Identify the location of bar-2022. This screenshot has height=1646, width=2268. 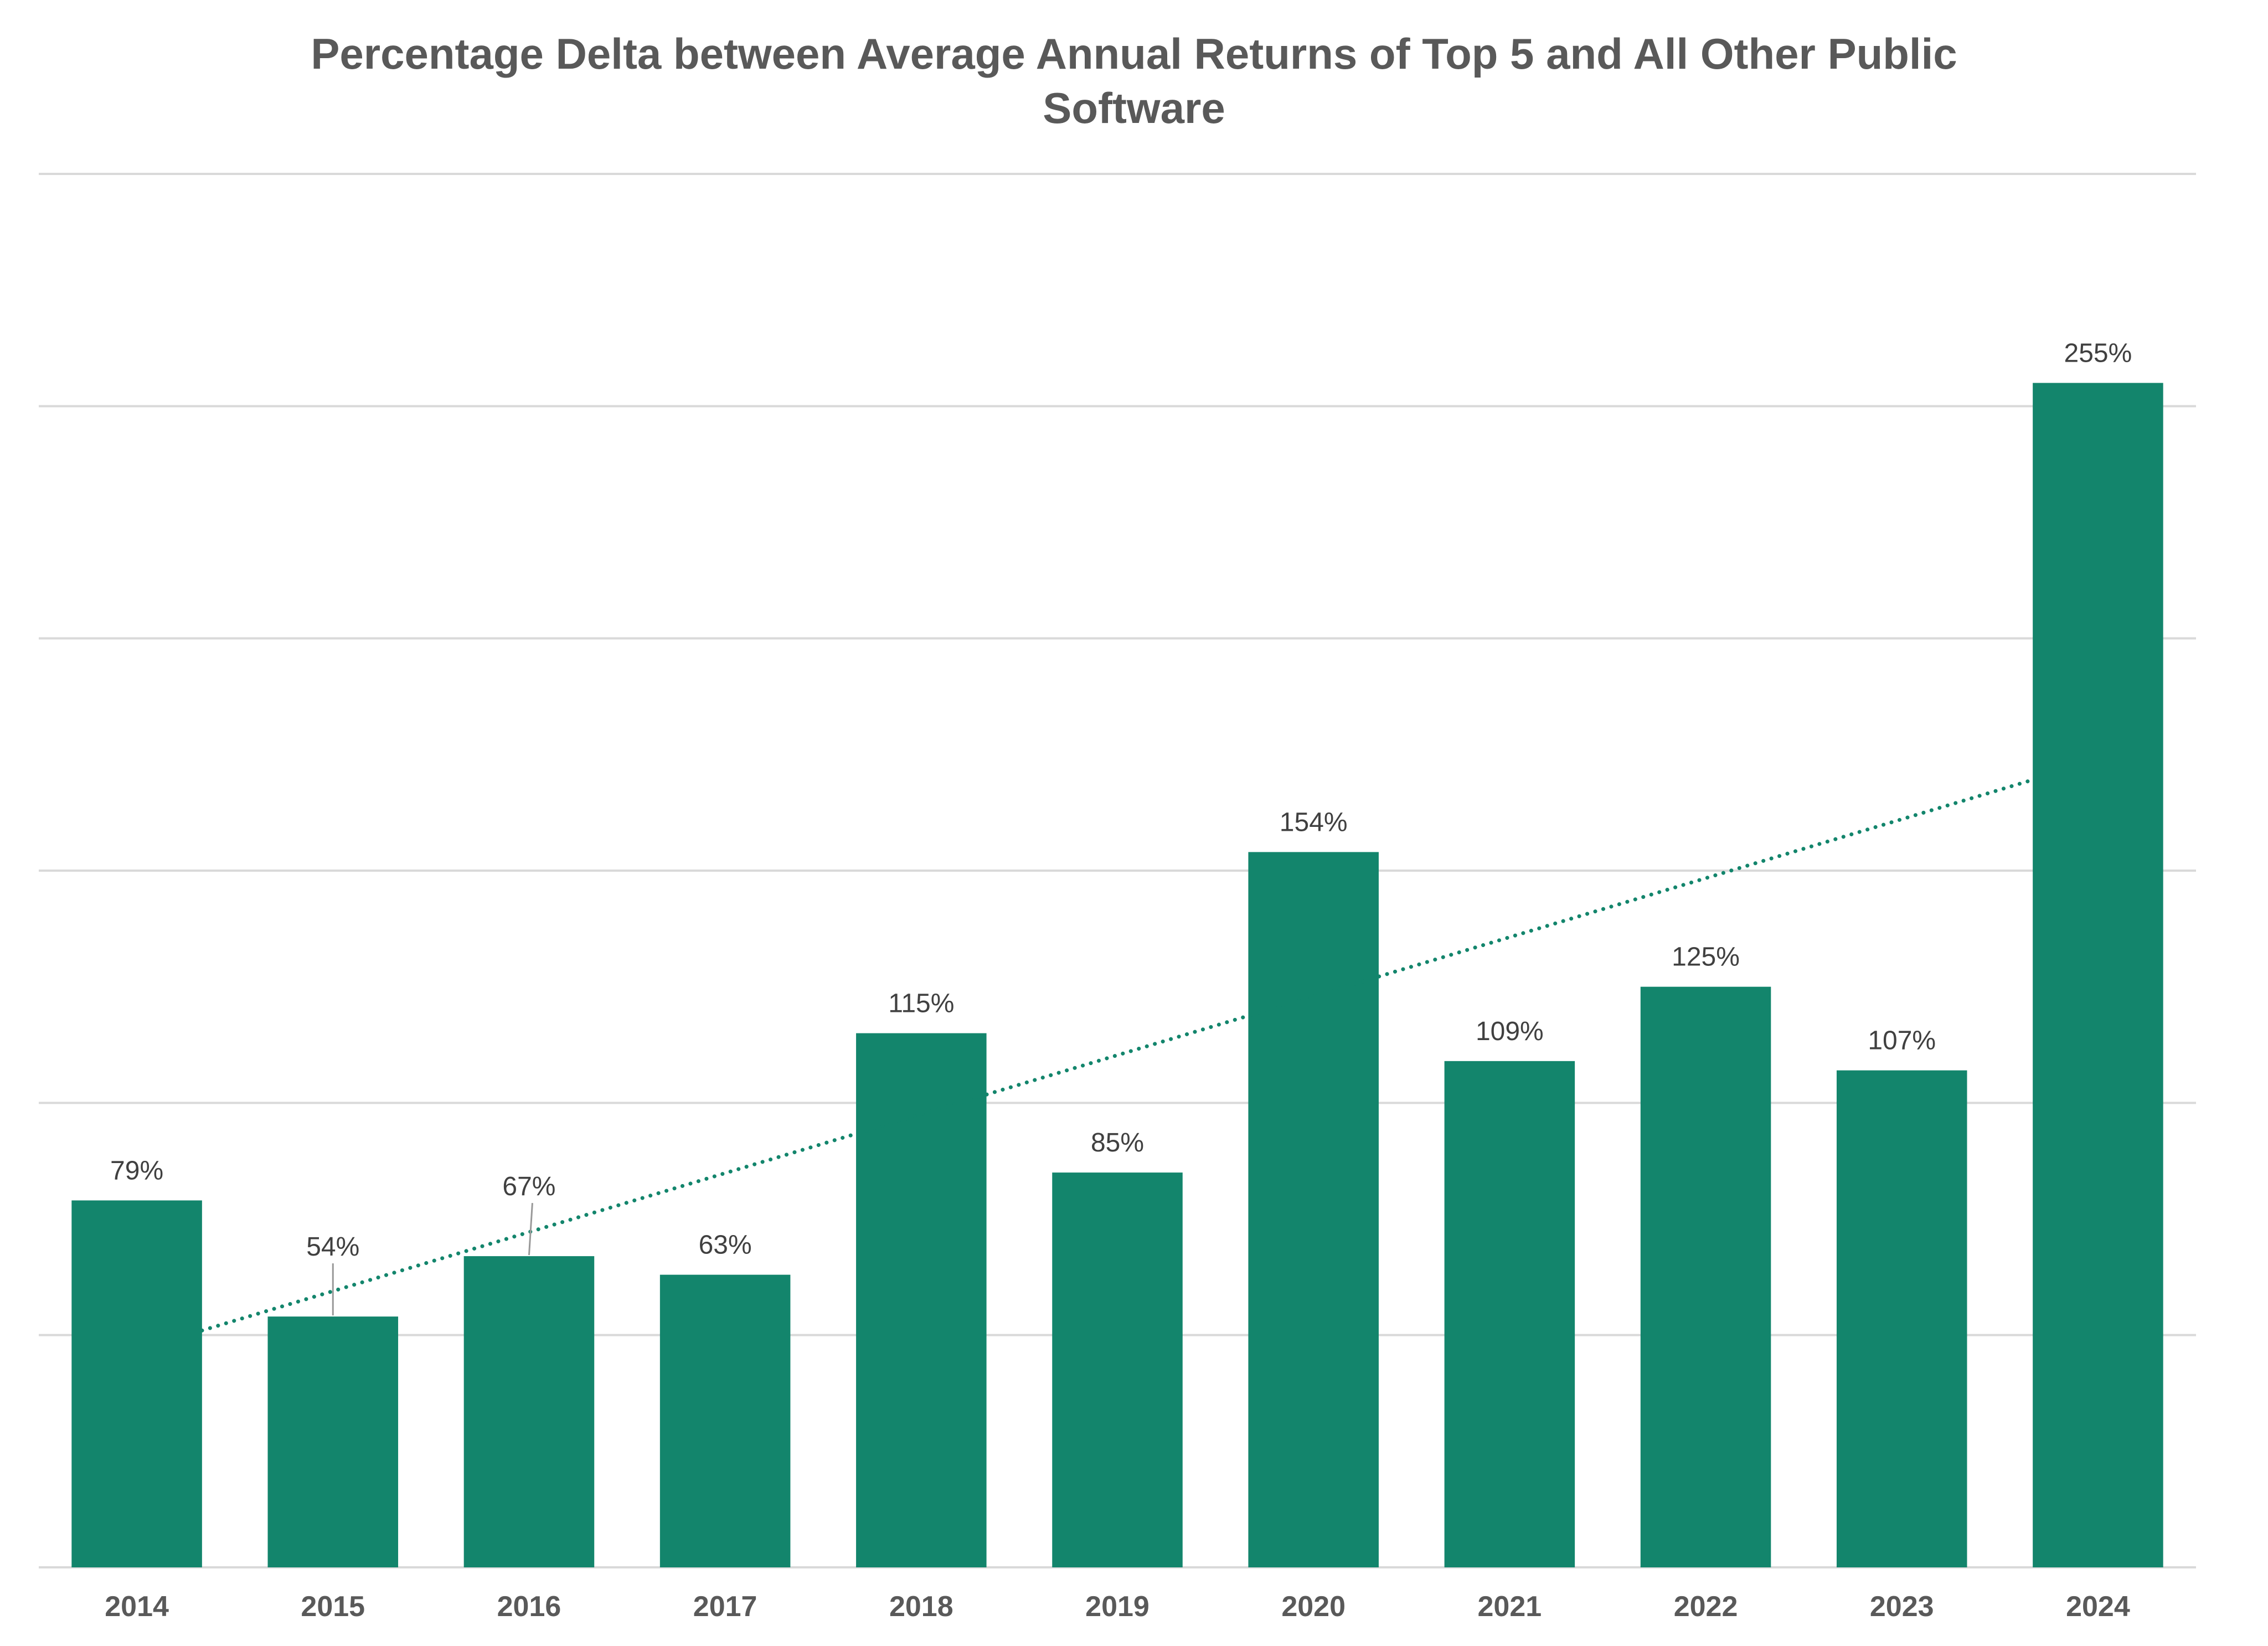
(1705, 1276).